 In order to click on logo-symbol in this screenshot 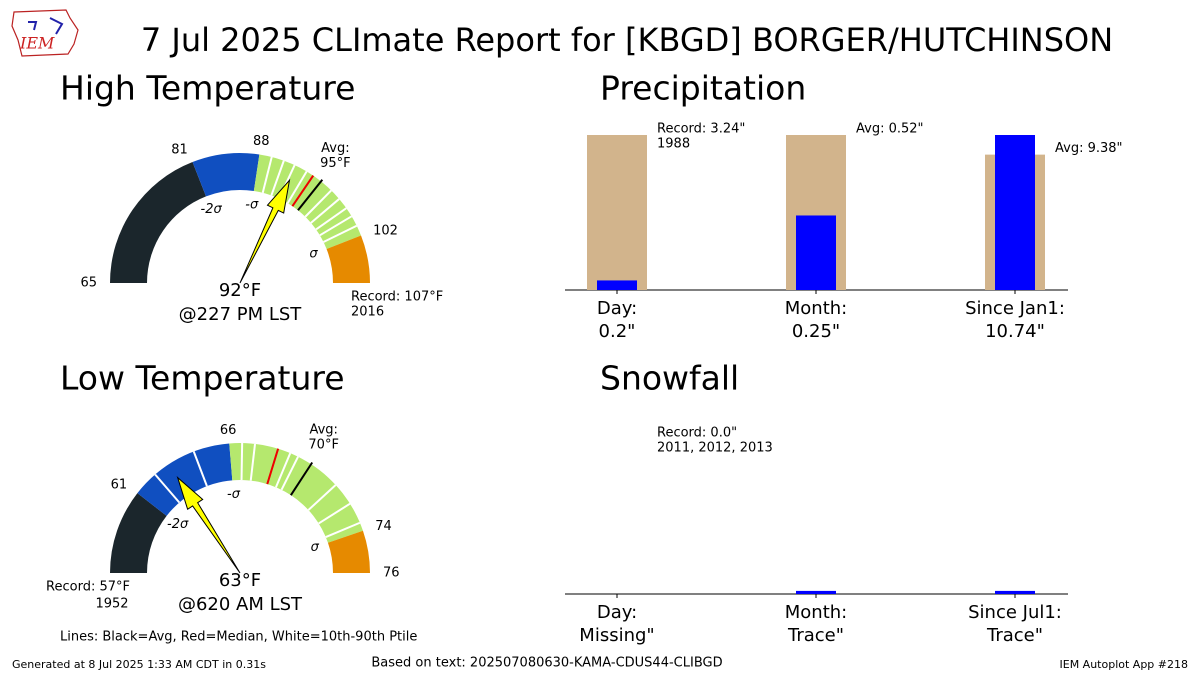, I will do `click(46, 26)`.